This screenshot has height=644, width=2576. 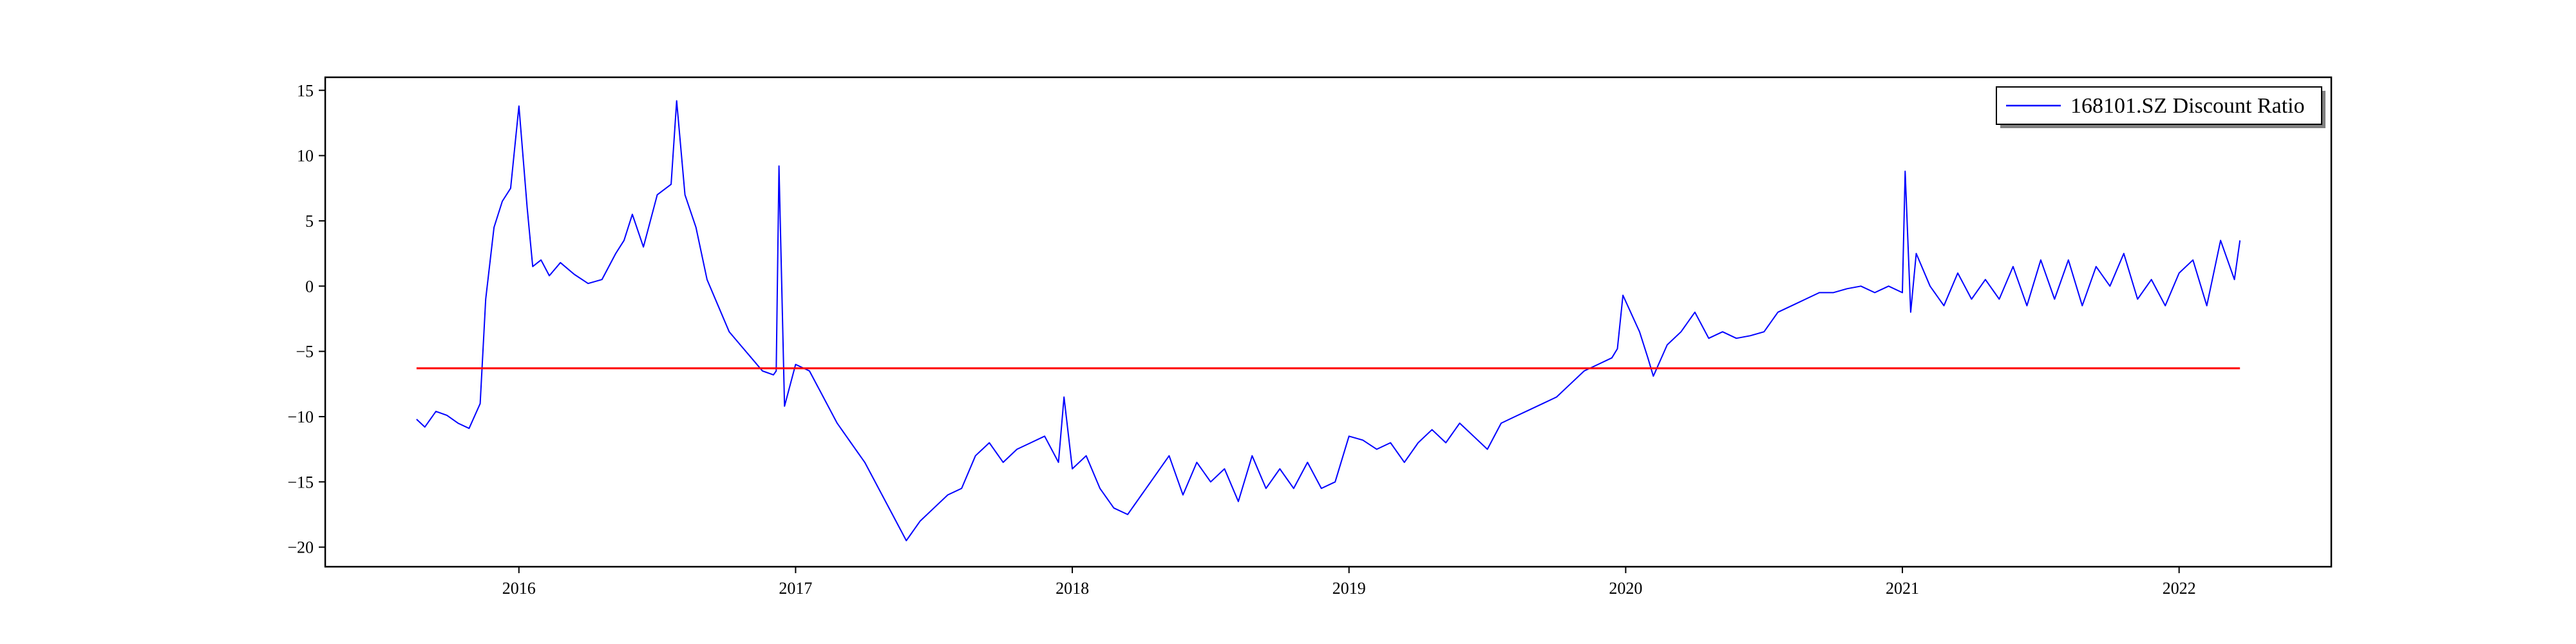 What do you see at coordinates (301, 417) in the screenshot?
I see `y-tick-label: −10` at bounding box center [301, 417].